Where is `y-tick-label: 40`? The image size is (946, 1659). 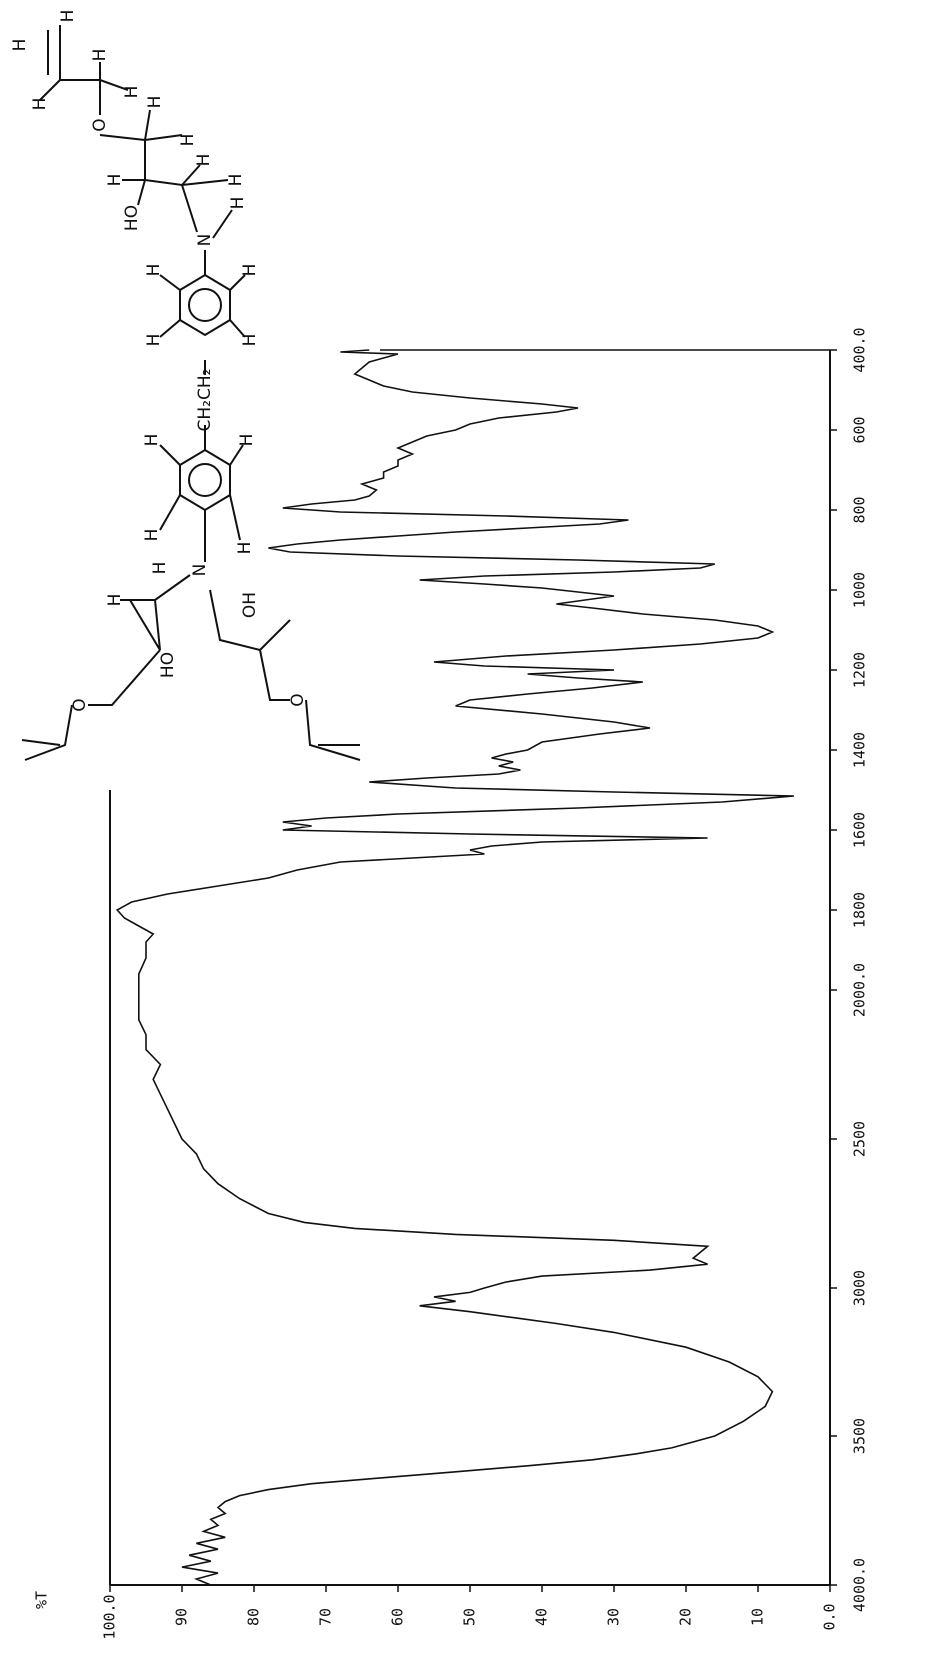
y-tick-label: 40 is located at coordinates (542, 1617).